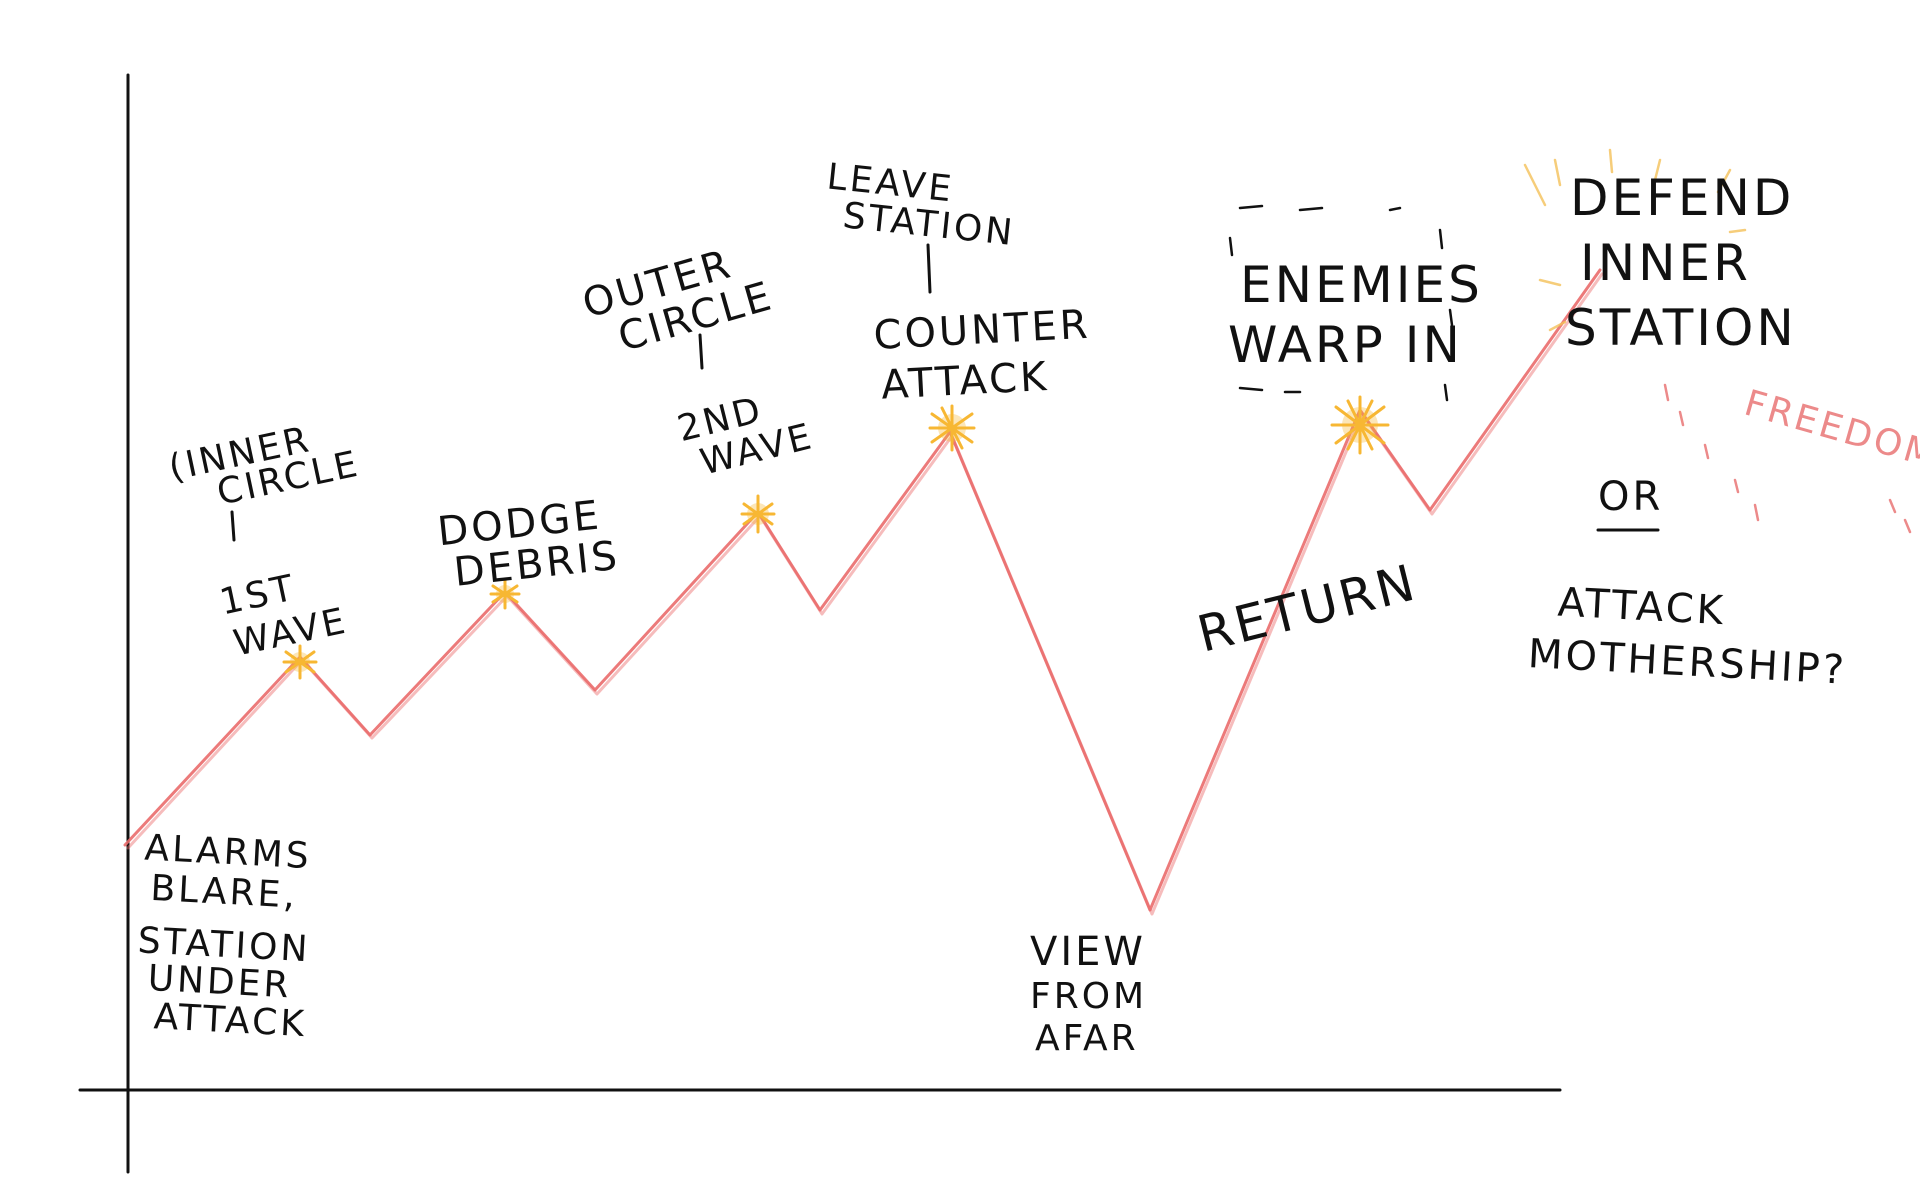 This screenshot has width=1920, height=1200. I want to click on outer-circle-label: OUTER CIRCLE, so click(678, 301).